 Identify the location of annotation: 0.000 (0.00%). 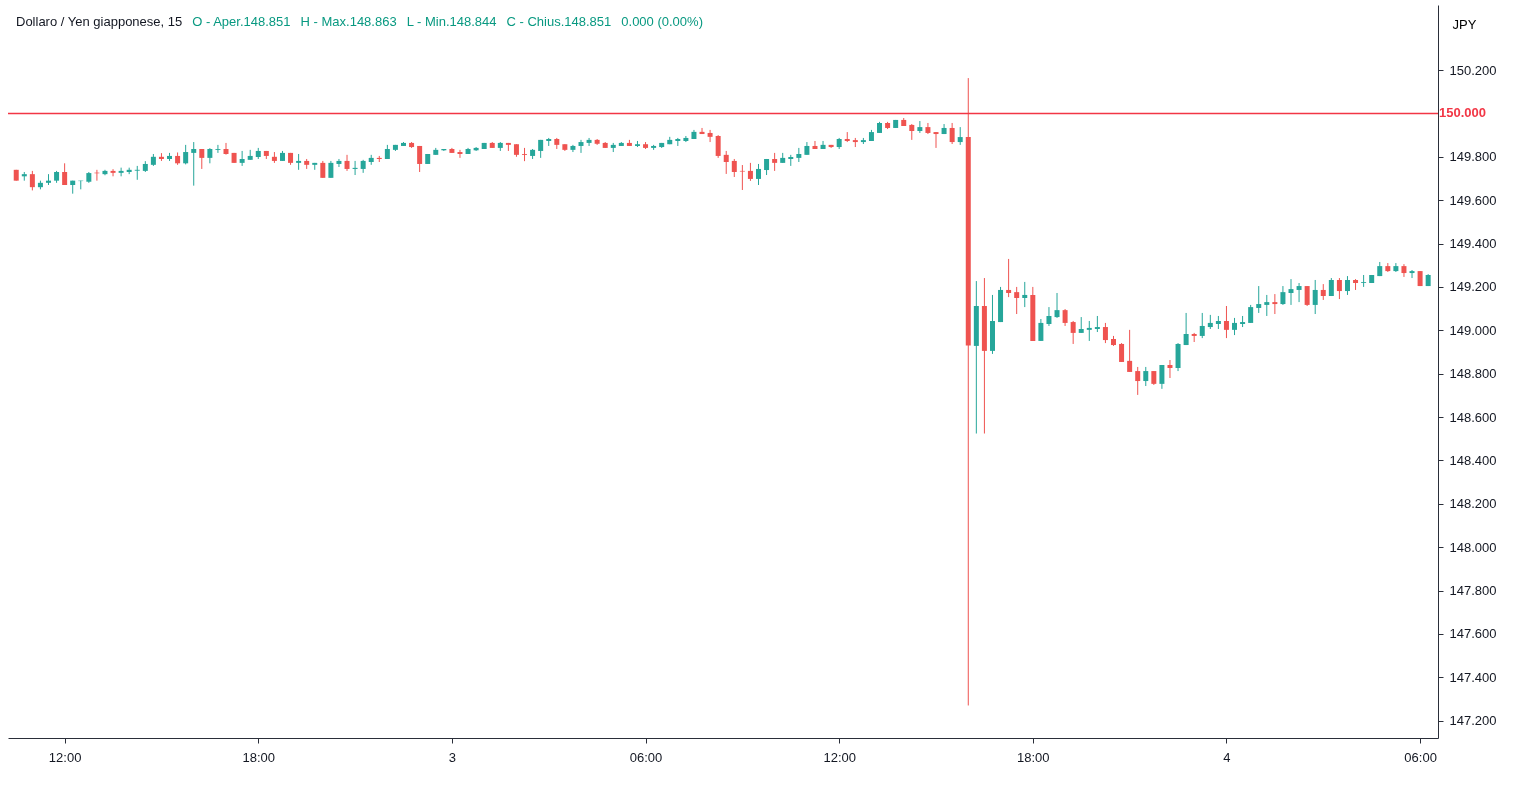
(662, 21).